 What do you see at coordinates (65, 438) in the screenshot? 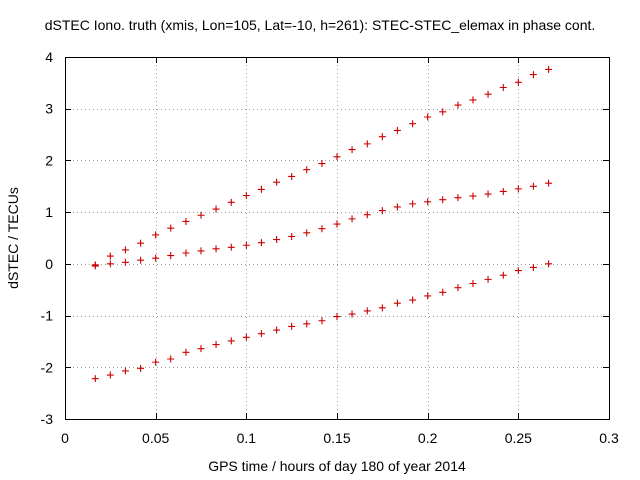
I see `x-tick-label: 0` at bounding box center [65, 438].